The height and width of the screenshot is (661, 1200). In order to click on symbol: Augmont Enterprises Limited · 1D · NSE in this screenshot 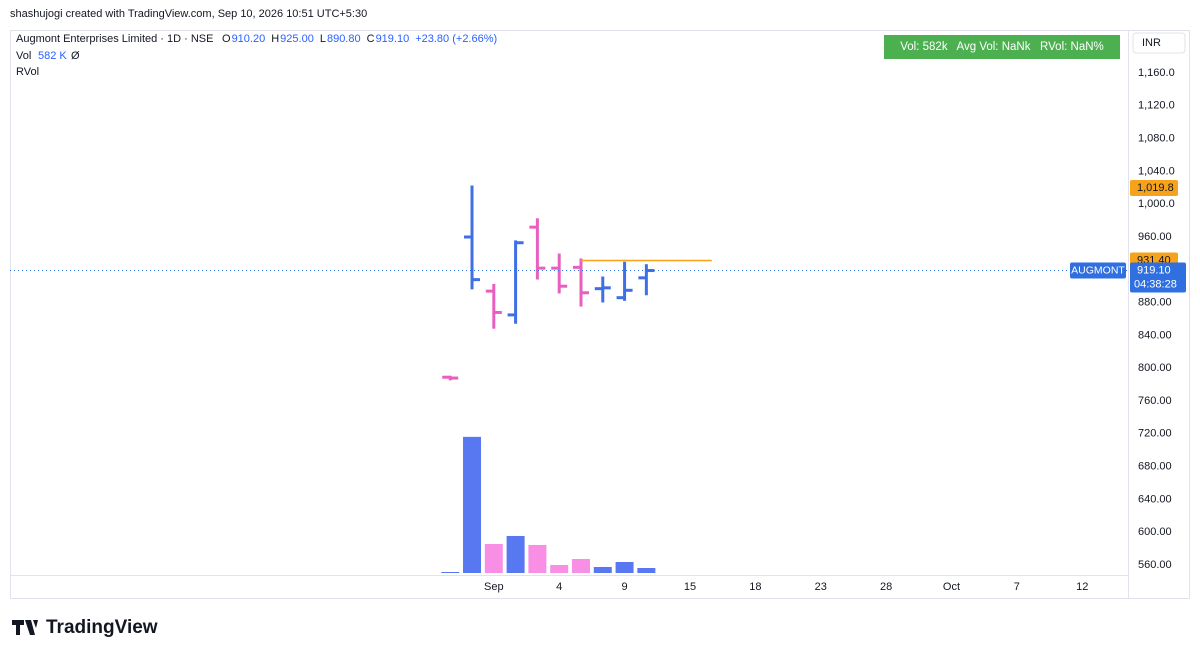, I will do `click(114, 39)`.